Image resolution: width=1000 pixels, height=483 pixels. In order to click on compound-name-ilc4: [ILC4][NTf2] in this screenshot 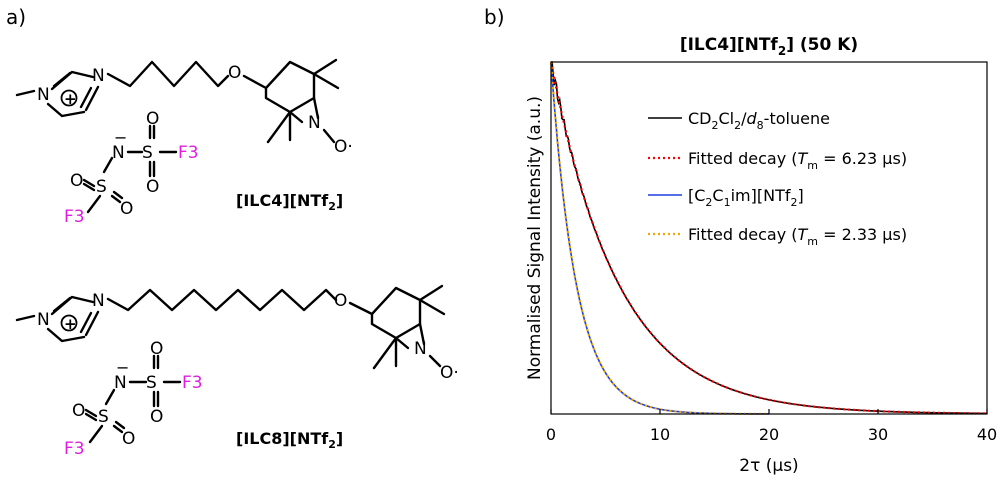, I will do `click(289, 202)`.